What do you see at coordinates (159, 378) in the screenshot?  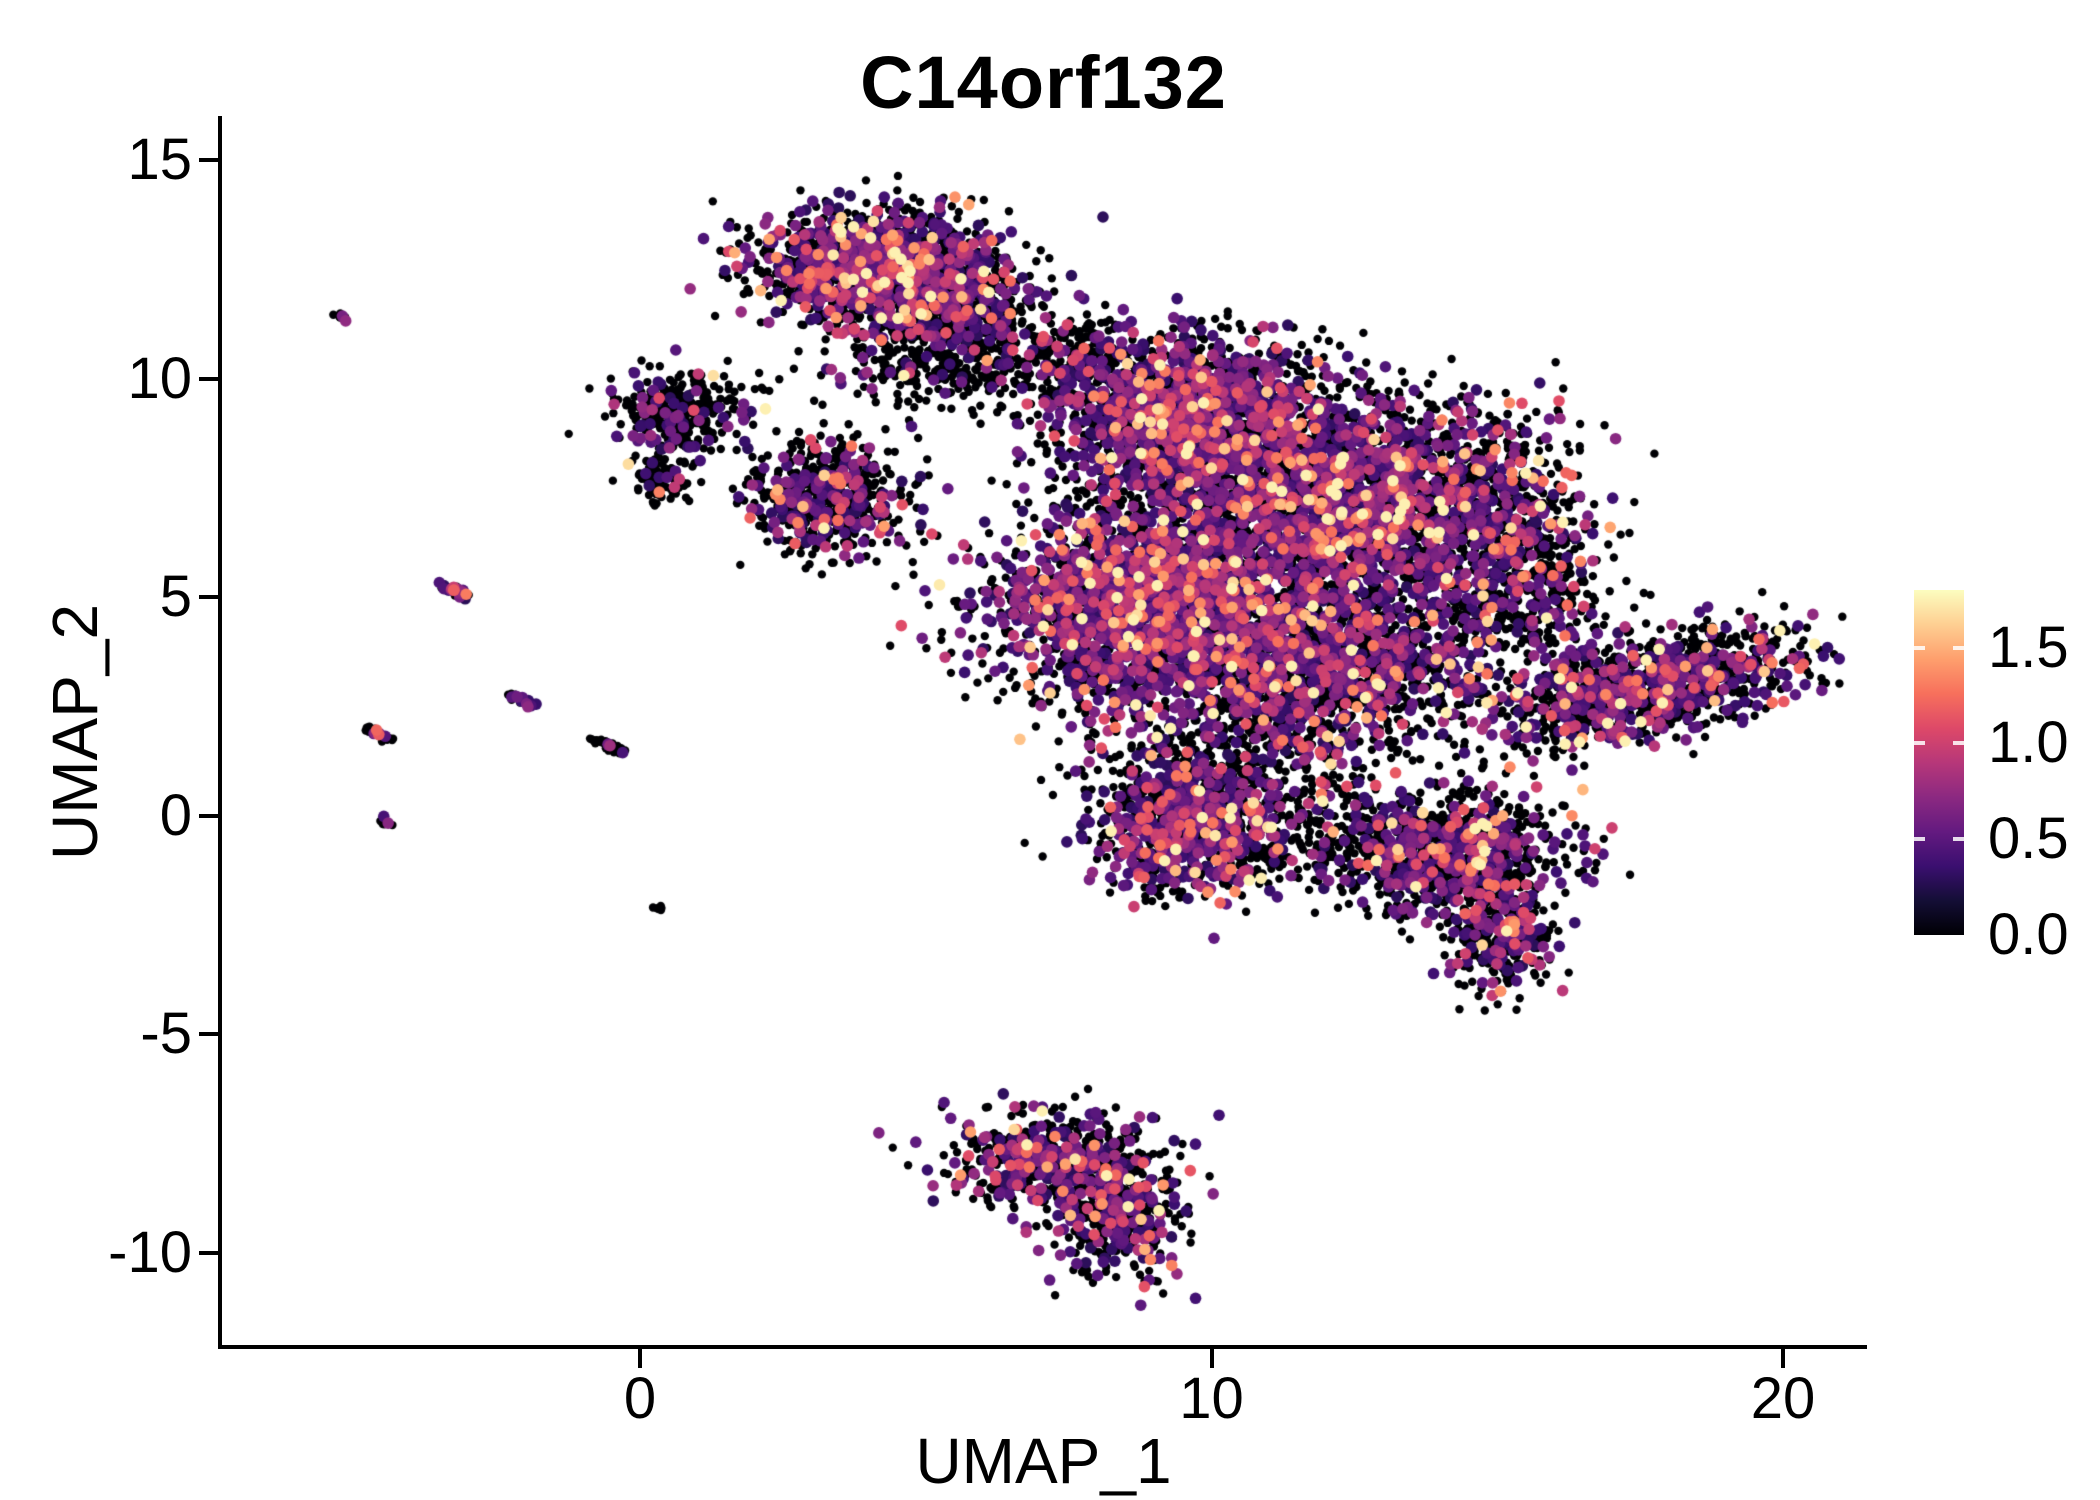 I see `y-tick-label: 10` at bounding box center [159, 378].